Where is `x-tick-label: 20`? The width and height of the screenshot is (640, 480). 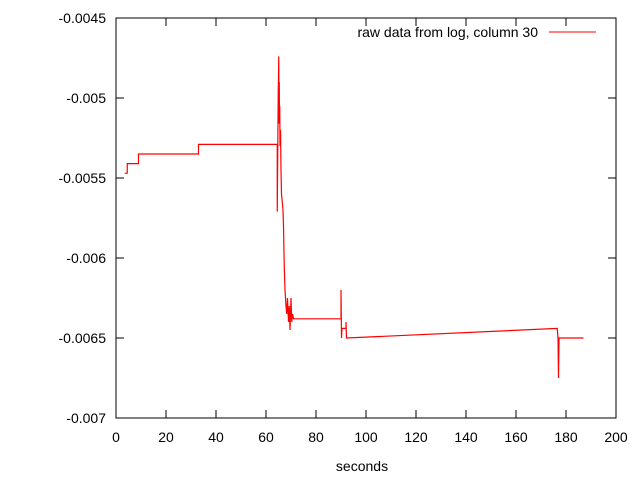
x-tick-label: 20 is located at coordinates (166, 437).